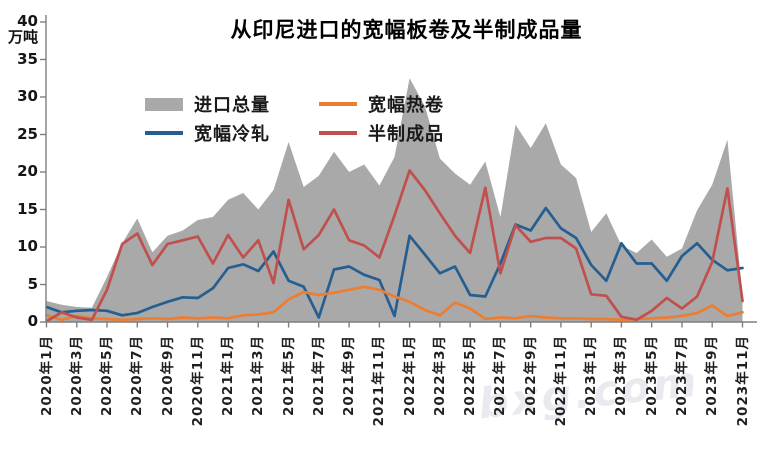 Image resolution: width=763 pixels, height=456 pixels. Describe the element at coordinates (394, 303) in the screenshot. I see `hot-rolled-line` at that location.